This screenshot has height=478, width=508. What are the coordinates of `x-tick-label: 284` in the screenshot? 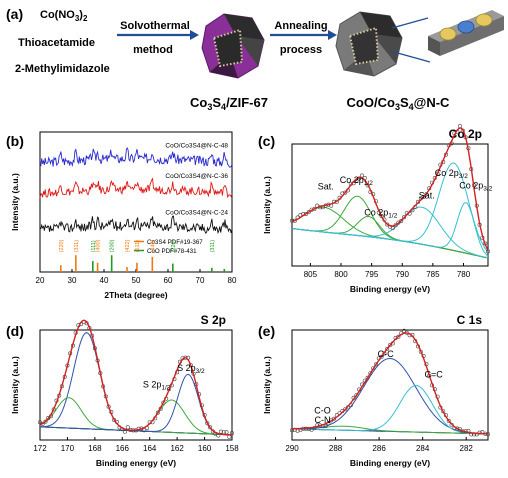 It's located at (423, 448).